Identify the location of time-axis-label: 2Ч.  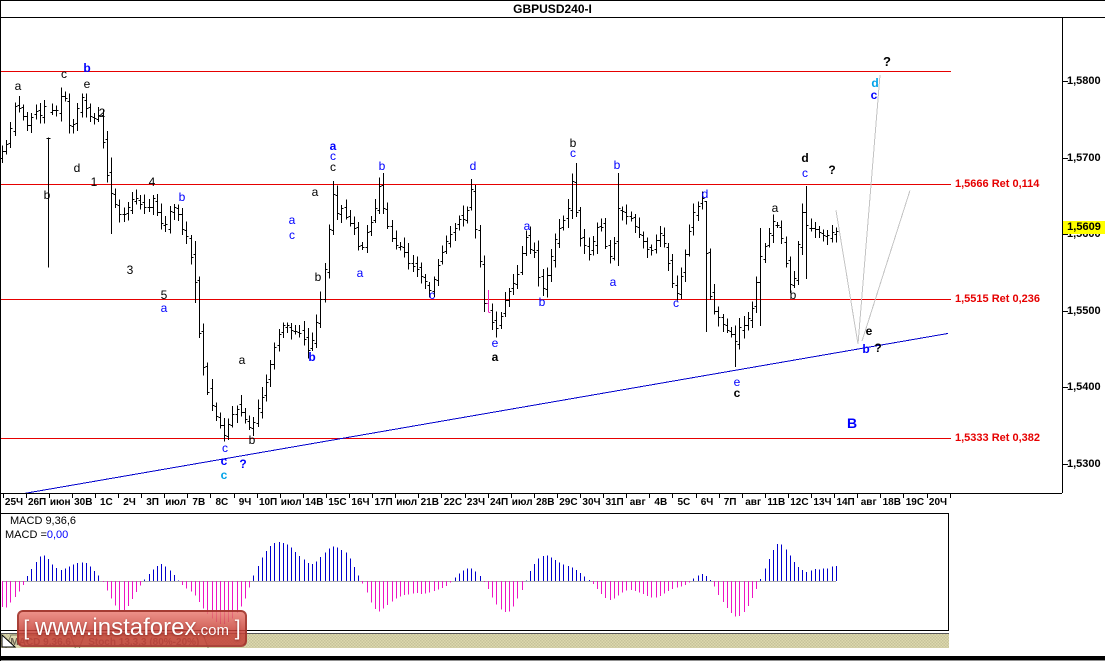
(129, 502).